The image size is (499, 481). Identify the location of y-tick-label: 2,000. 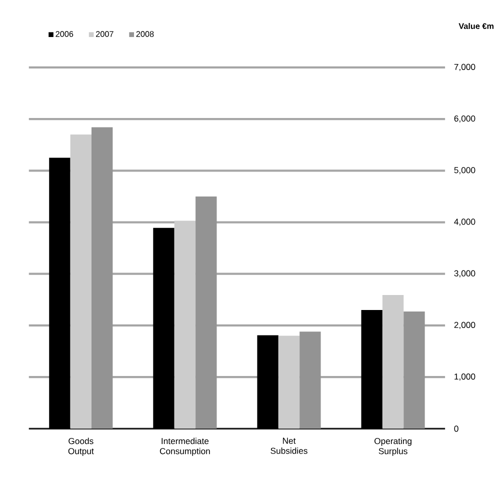
(465, 326).